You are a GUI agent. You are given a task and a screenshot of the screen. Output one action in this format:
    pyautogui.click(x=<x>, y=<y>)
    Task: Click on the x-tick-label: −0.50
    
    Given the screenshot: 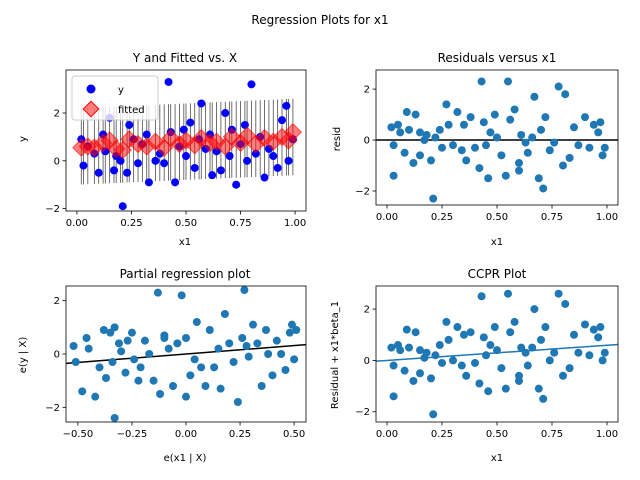 What is the action you would take?
    pyautogui.click(x=78, y=434)
    